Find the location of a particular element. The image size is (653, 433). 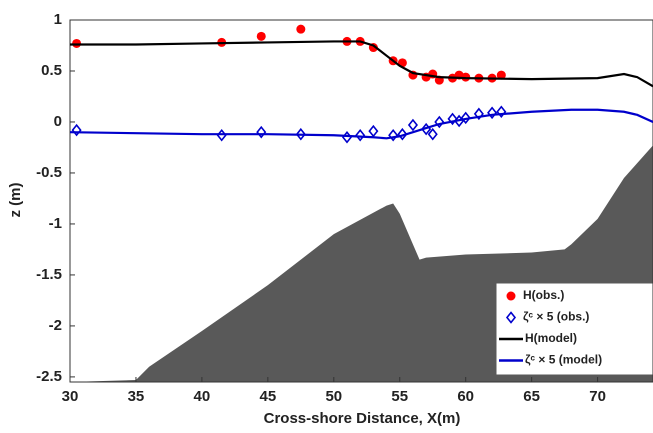

x-tick-label: 65 is located at coordinates (531, 396).